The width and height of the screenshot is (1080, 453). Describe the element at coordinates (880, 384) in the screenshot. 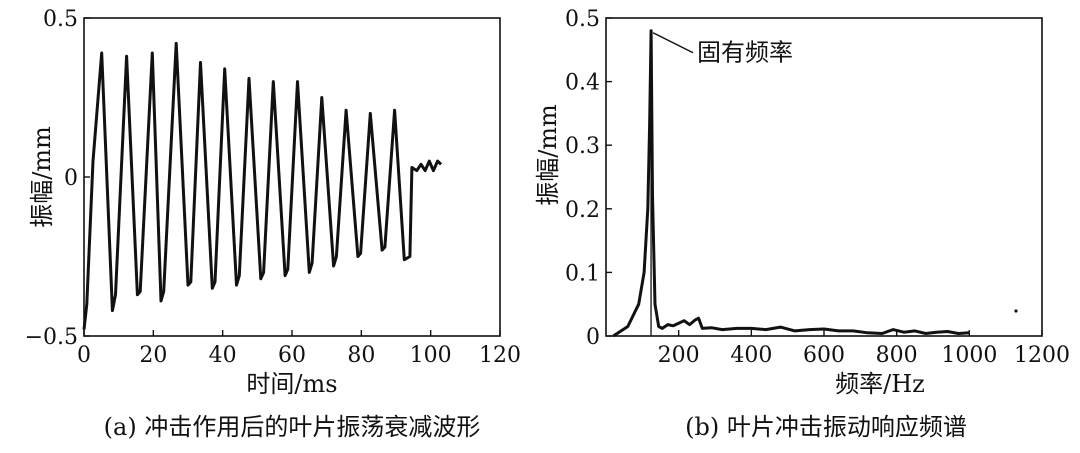

I see `chart-b-xlabel: 频率/Hz` at that location.